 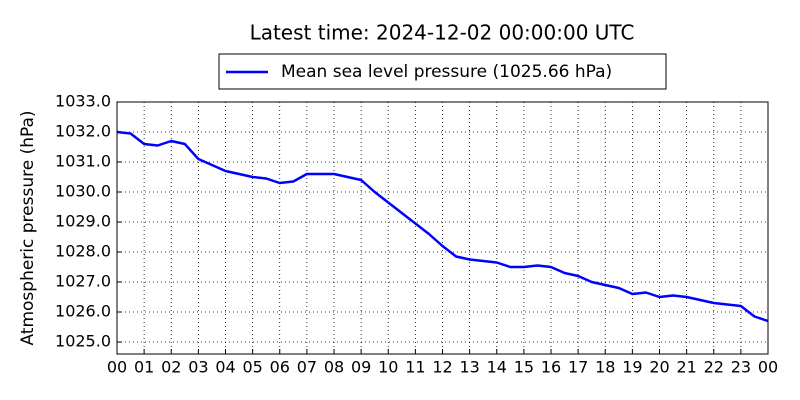 I want to click on y-axis-label: Atmospheric pressure (hPa), so click(x=28, y=227).